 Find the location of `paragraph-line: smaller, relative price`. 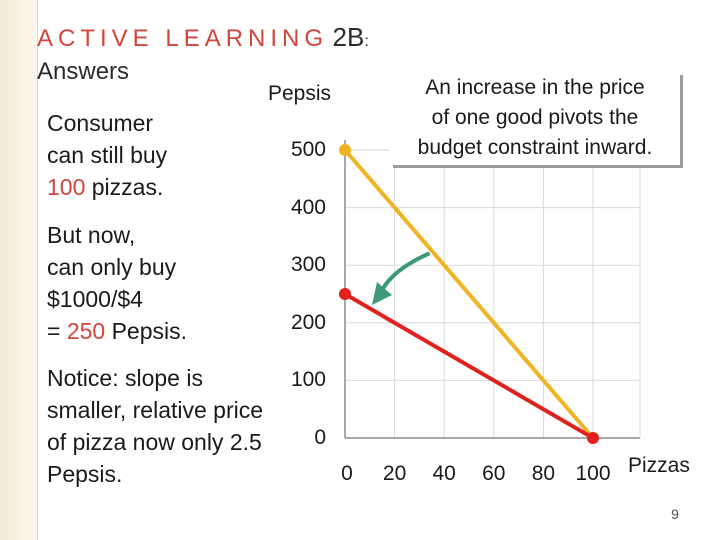

paragraph-line: smaller, relative price is located at coordinates (155, 410).